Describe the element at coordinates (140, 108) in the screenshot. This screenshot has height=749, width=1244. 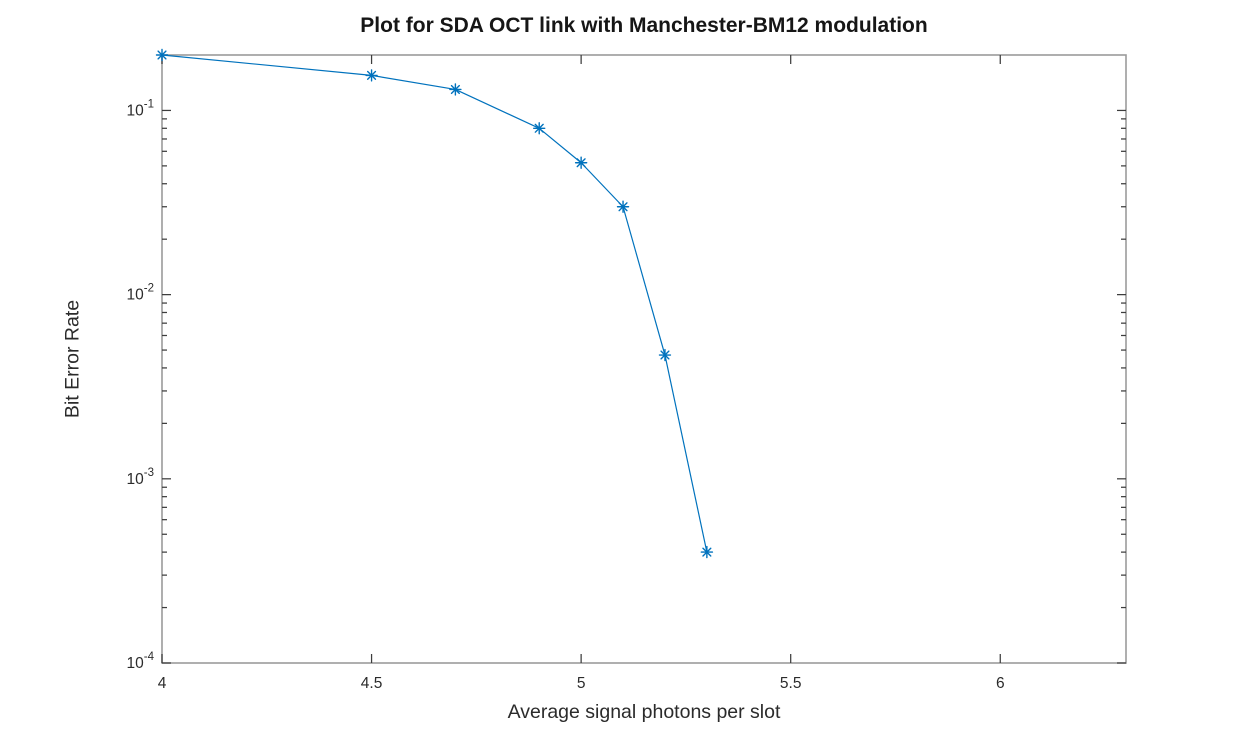
I see `y-tick-label: 10⁻¹` at that location.